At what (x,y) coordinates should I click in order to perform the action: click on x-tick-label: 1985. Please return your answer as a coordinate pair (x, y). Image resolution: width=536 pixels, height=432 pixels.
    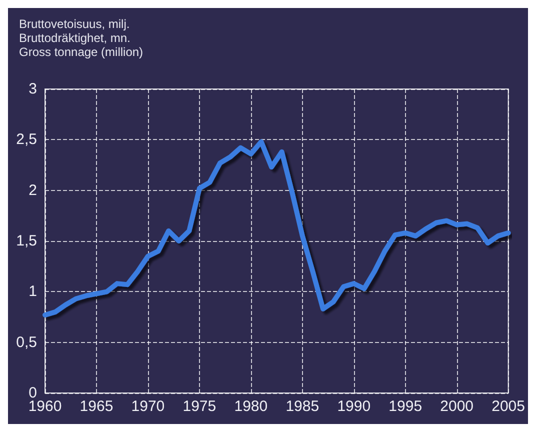
    Looking at the image, I should click on (303, 406).